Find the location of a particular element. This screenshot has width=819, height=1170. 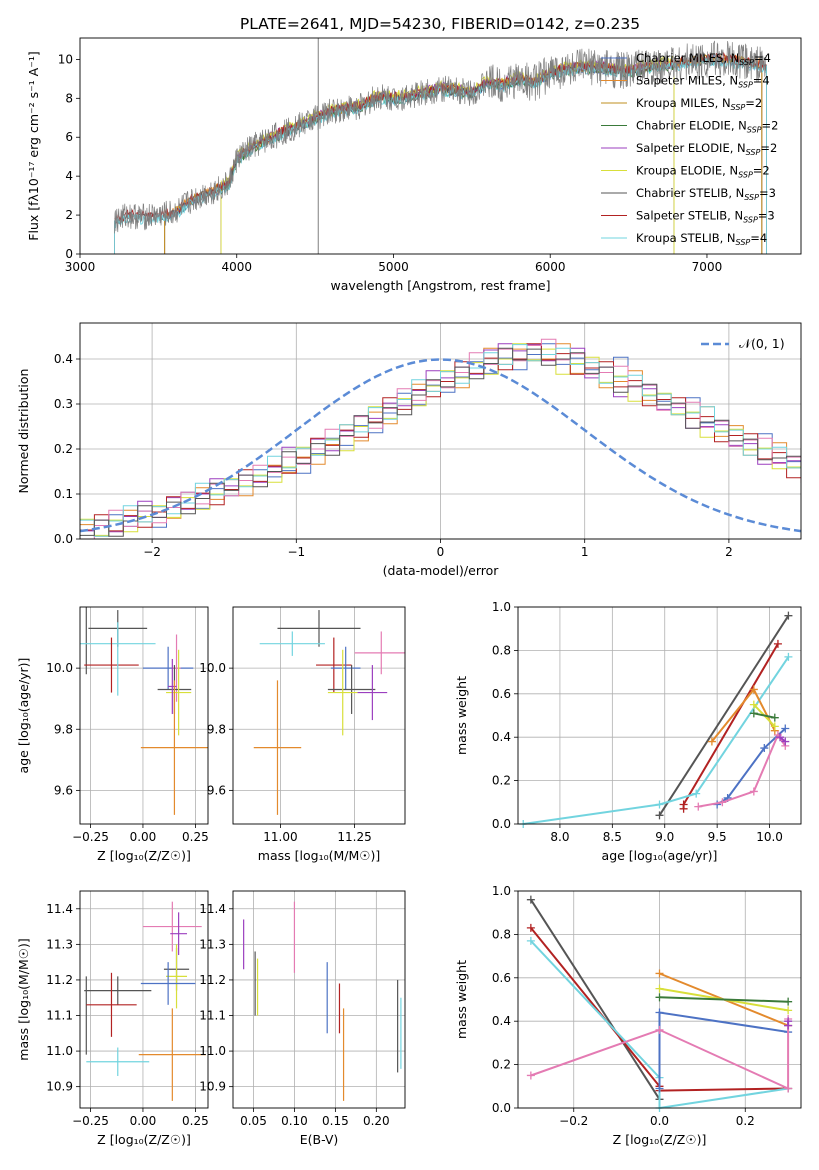

y-tick-label: 11.3 is located at coordinates (212, 944).